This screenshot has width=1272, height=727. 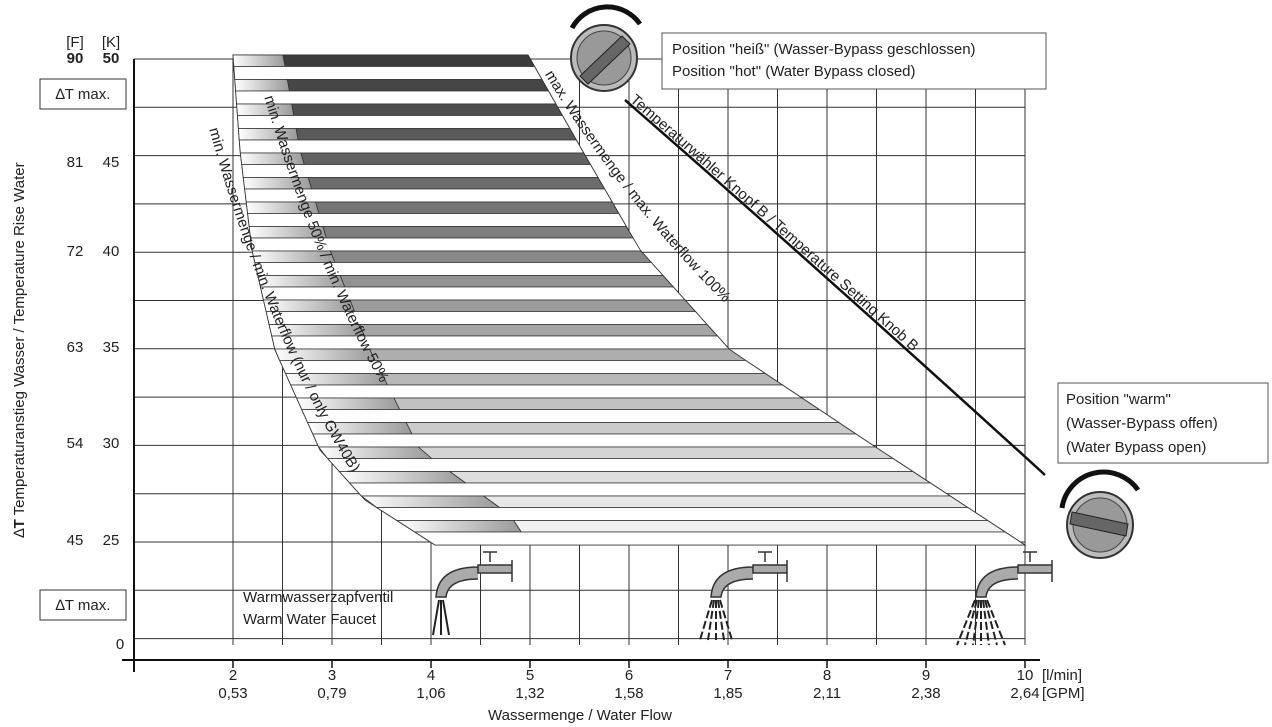 I want to click on x-tick-gpm: 1,32, so click(x=529, y=693).